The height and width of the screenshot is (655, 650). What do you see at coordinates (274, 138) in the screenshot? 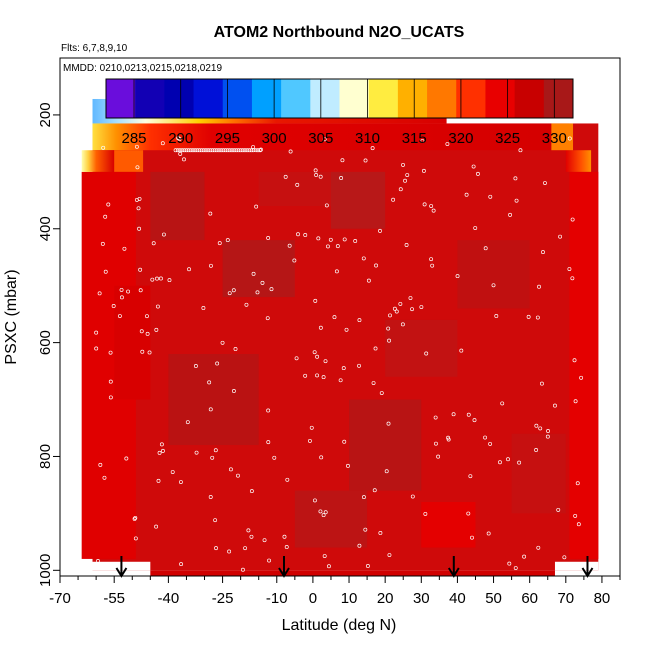
I see `colorbar-tick-label: 300` at bounding box center [274, 138].